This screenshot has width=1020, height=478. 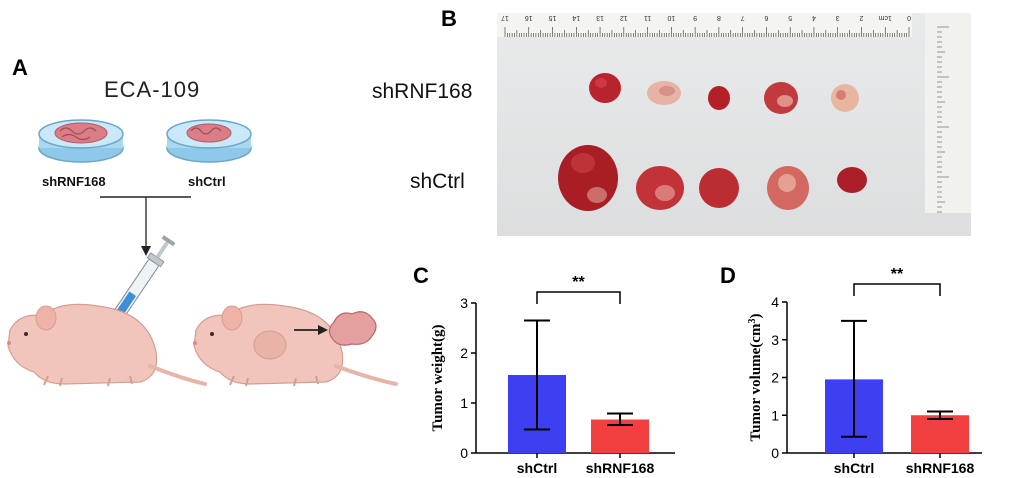 I want to click on ruler-number: 13, so click(x=600, y=17).